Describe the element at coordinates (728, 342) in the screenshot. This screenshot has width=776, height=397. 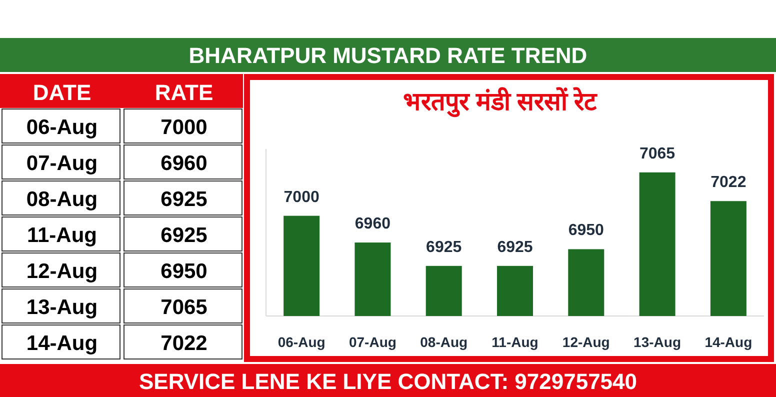
I see `x-tick-label: 14-Aug` at that location.